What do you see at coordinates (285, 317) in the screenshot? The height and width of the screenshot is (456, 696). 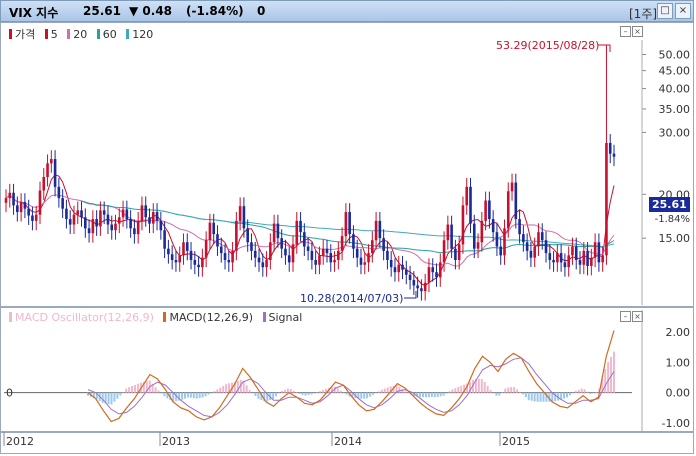 I see `legend-signal: Signal` at bounding box center [285, 317].